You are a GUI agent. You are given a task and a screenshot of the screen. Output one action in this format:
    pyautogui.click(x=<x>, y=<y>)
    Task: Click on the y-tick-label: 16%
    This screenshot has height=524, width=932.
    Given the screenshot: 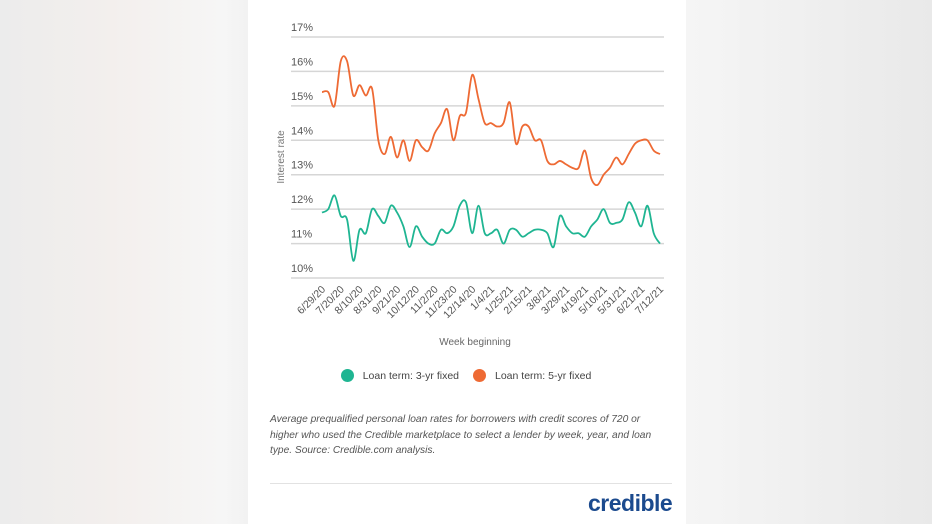 What is the action you would take?
    pyautogui.click(x=302, y=62)
    